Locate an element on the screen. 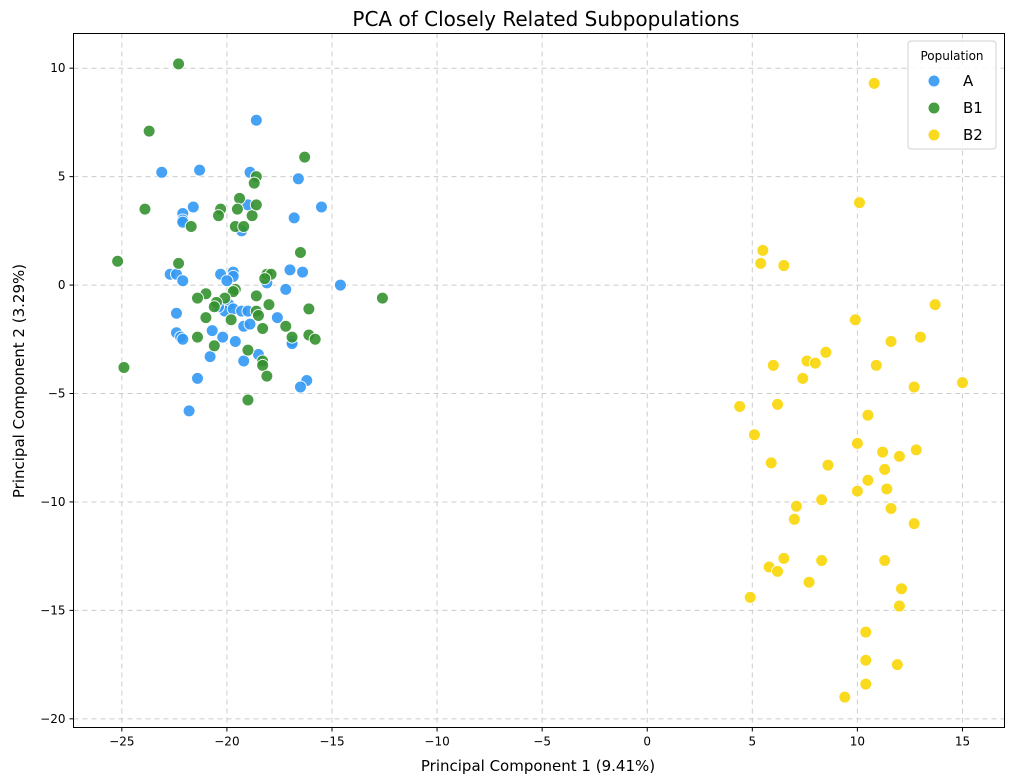 This screenshot has width=1012, height=784. legend-label-b2: B2 is located at coordinates (973, 135).